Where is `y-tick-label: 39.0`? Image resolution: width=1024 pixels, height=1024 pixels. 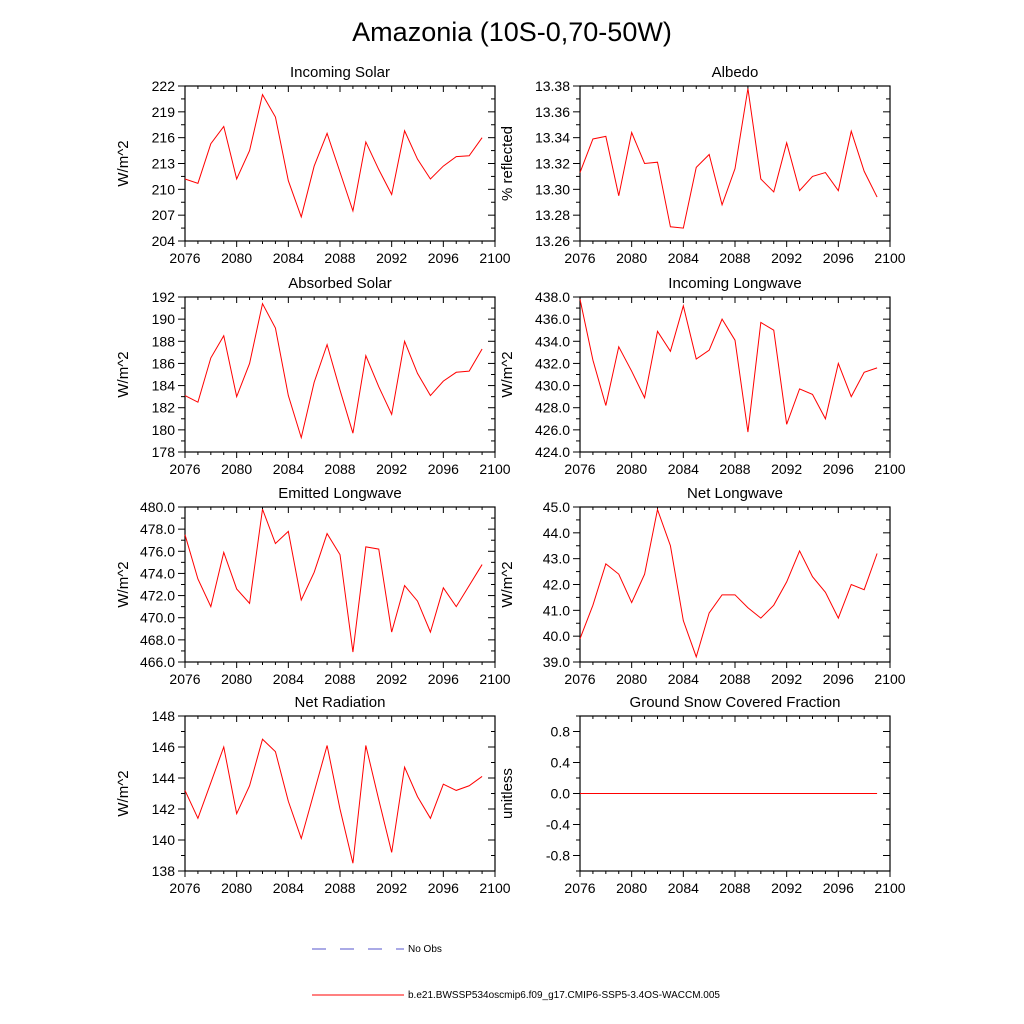 y-tick-label: 39.0 is located at coordinates (556, 662).